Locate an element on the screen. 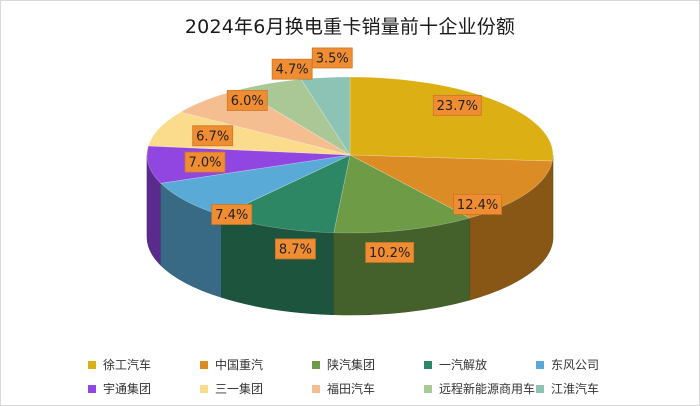 The image size is (700, 406). legend-item-8: 福田汽车 is located at coordinates (368, 388).